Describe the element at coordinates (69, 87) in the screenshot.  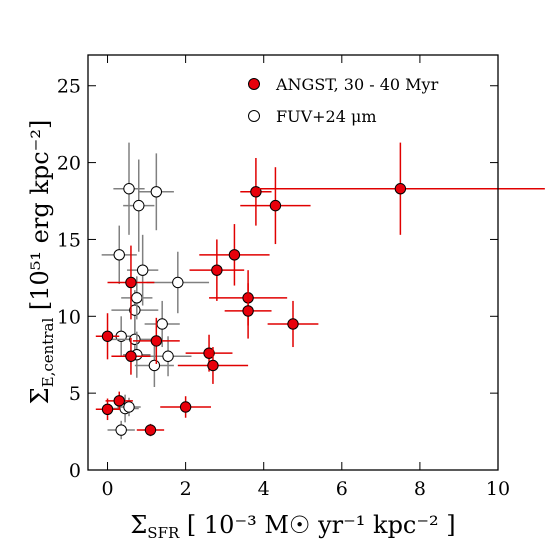
I see `y-tick-label: 25` at that location.